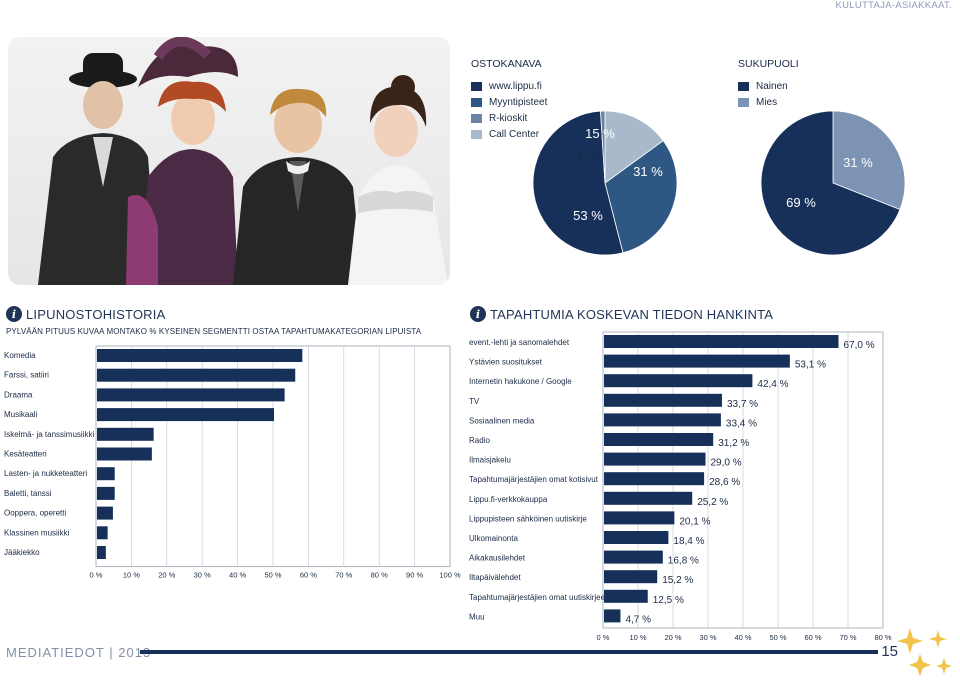  I want to click on data-label: 53,1 %, so click(810, 365).